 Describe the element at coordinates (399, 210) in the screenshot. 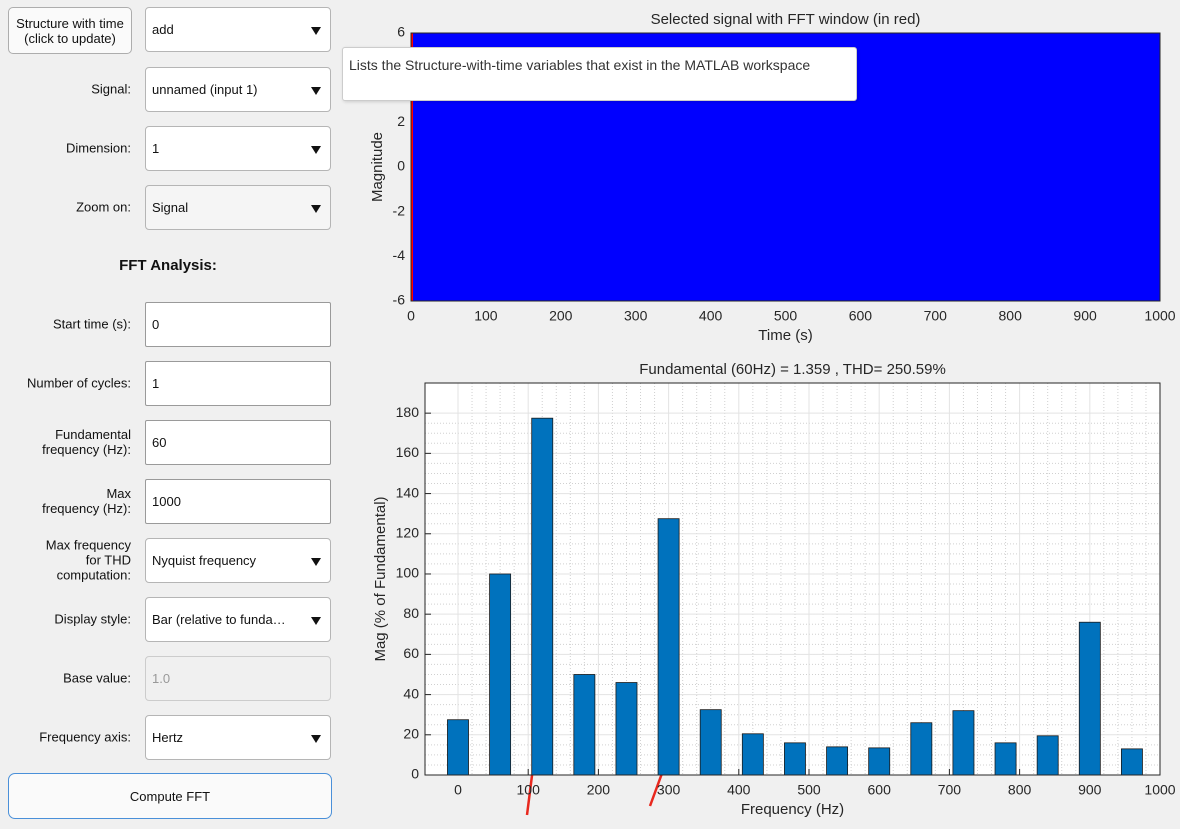

I see `y-tick-label: -2` at that location.